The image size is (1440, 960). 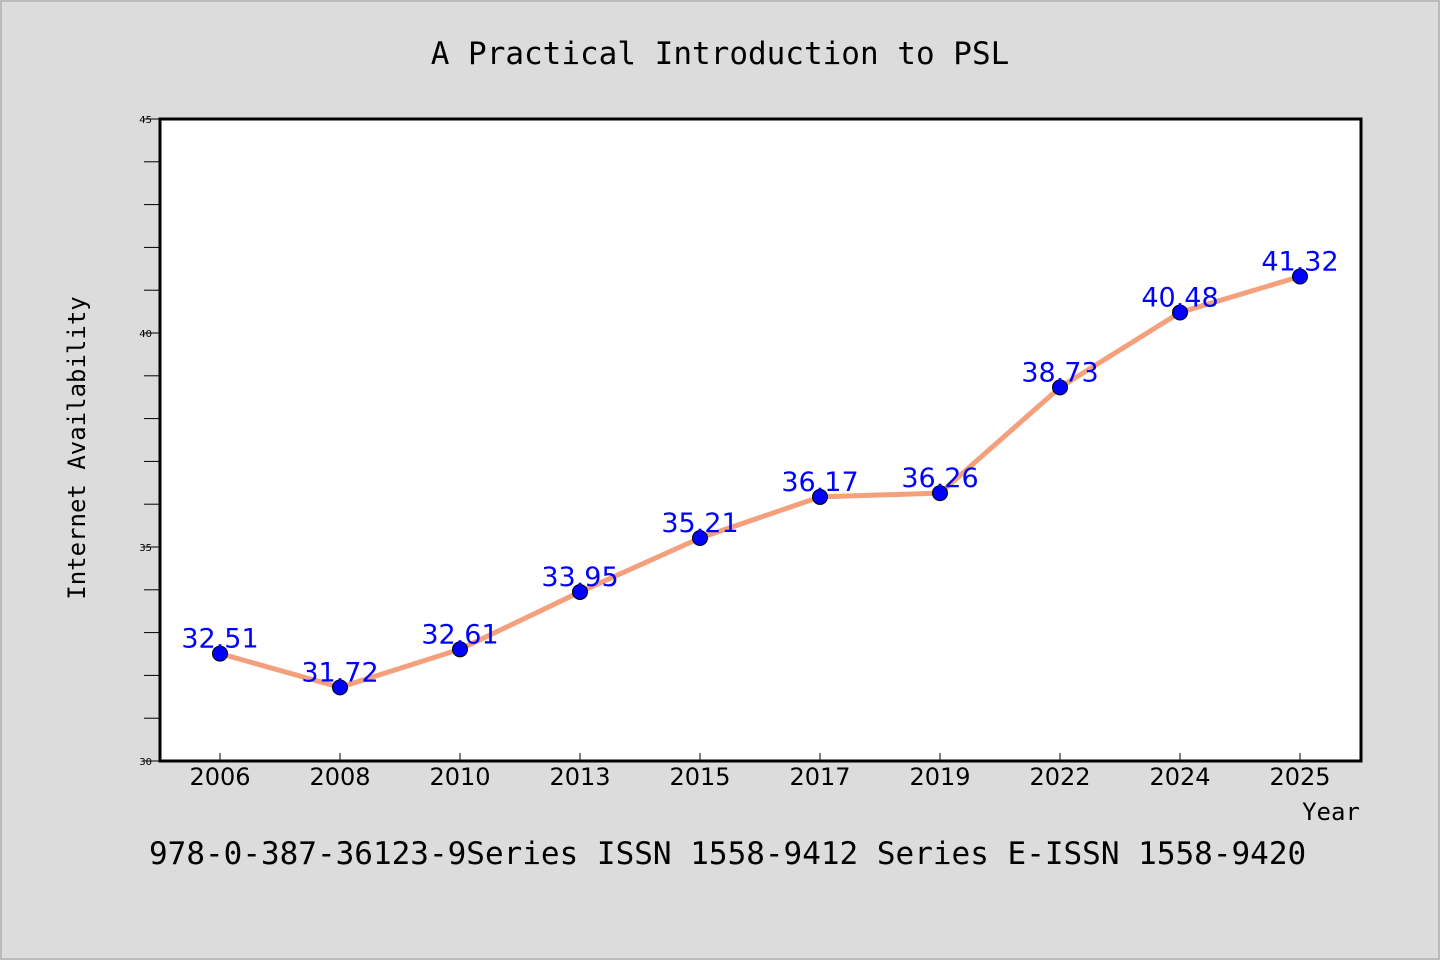 I want to click on data-label: 32.51, so click(x=219, y=639).